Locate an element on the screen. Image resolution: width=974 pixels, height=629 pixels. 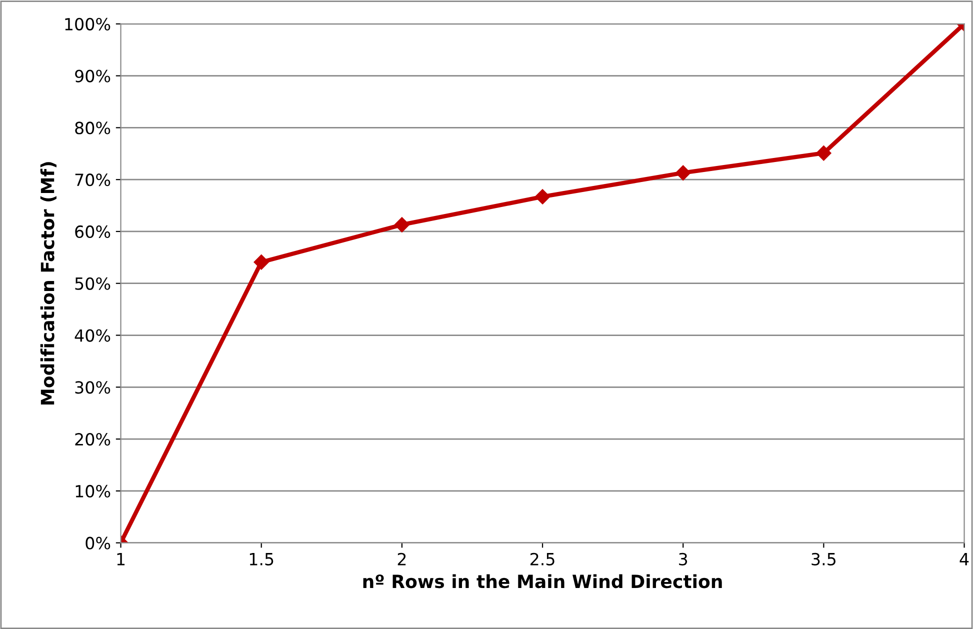
y-tick-label: 100% is located at coordinates (87, 24).